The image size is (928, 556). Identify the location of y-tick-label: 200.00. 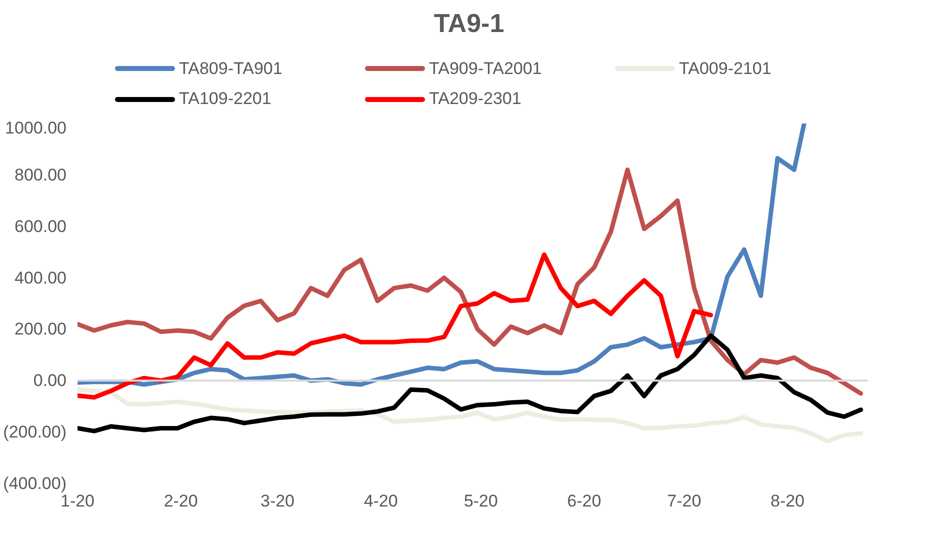
(40, 329).